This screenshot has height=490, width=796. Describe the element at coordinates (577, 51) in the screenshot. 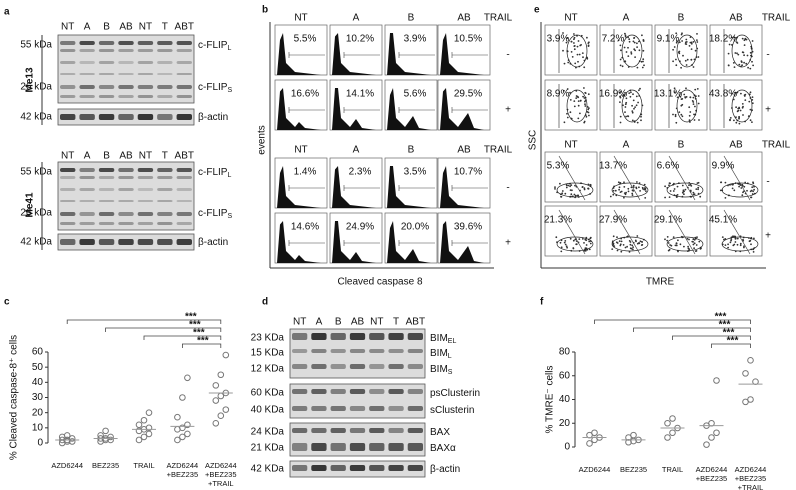

I see `density` at that location.